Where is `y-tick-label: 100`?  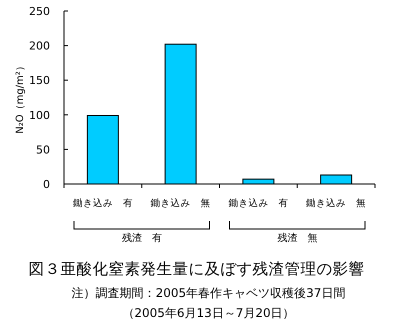
y-tick-label: 100 is located at coordinates (39, 115).